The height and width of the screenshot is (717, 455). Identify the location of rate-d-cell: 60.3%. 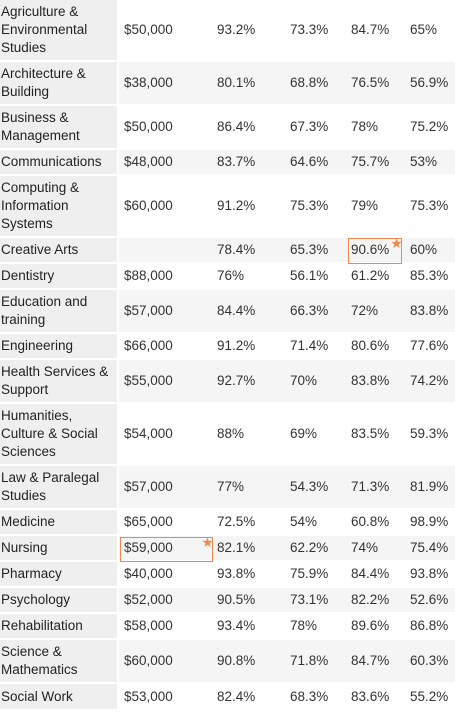
(430, 662).